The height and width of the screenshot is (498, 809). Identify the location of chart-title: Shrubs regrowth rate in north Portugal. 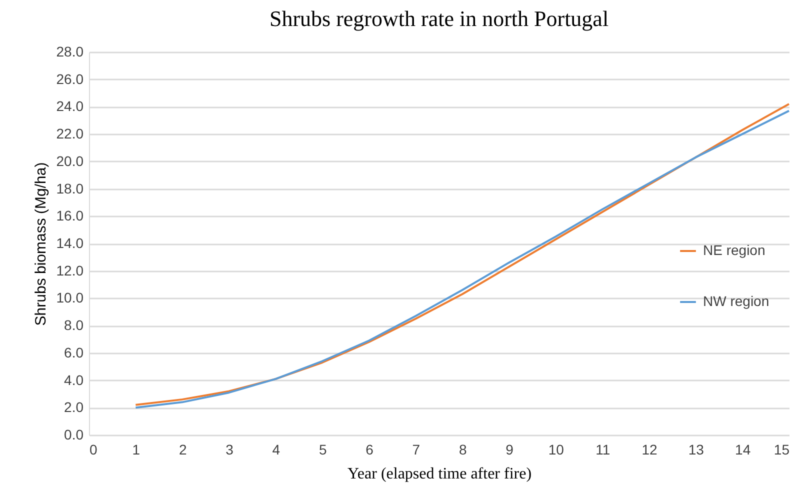
(439, 18).